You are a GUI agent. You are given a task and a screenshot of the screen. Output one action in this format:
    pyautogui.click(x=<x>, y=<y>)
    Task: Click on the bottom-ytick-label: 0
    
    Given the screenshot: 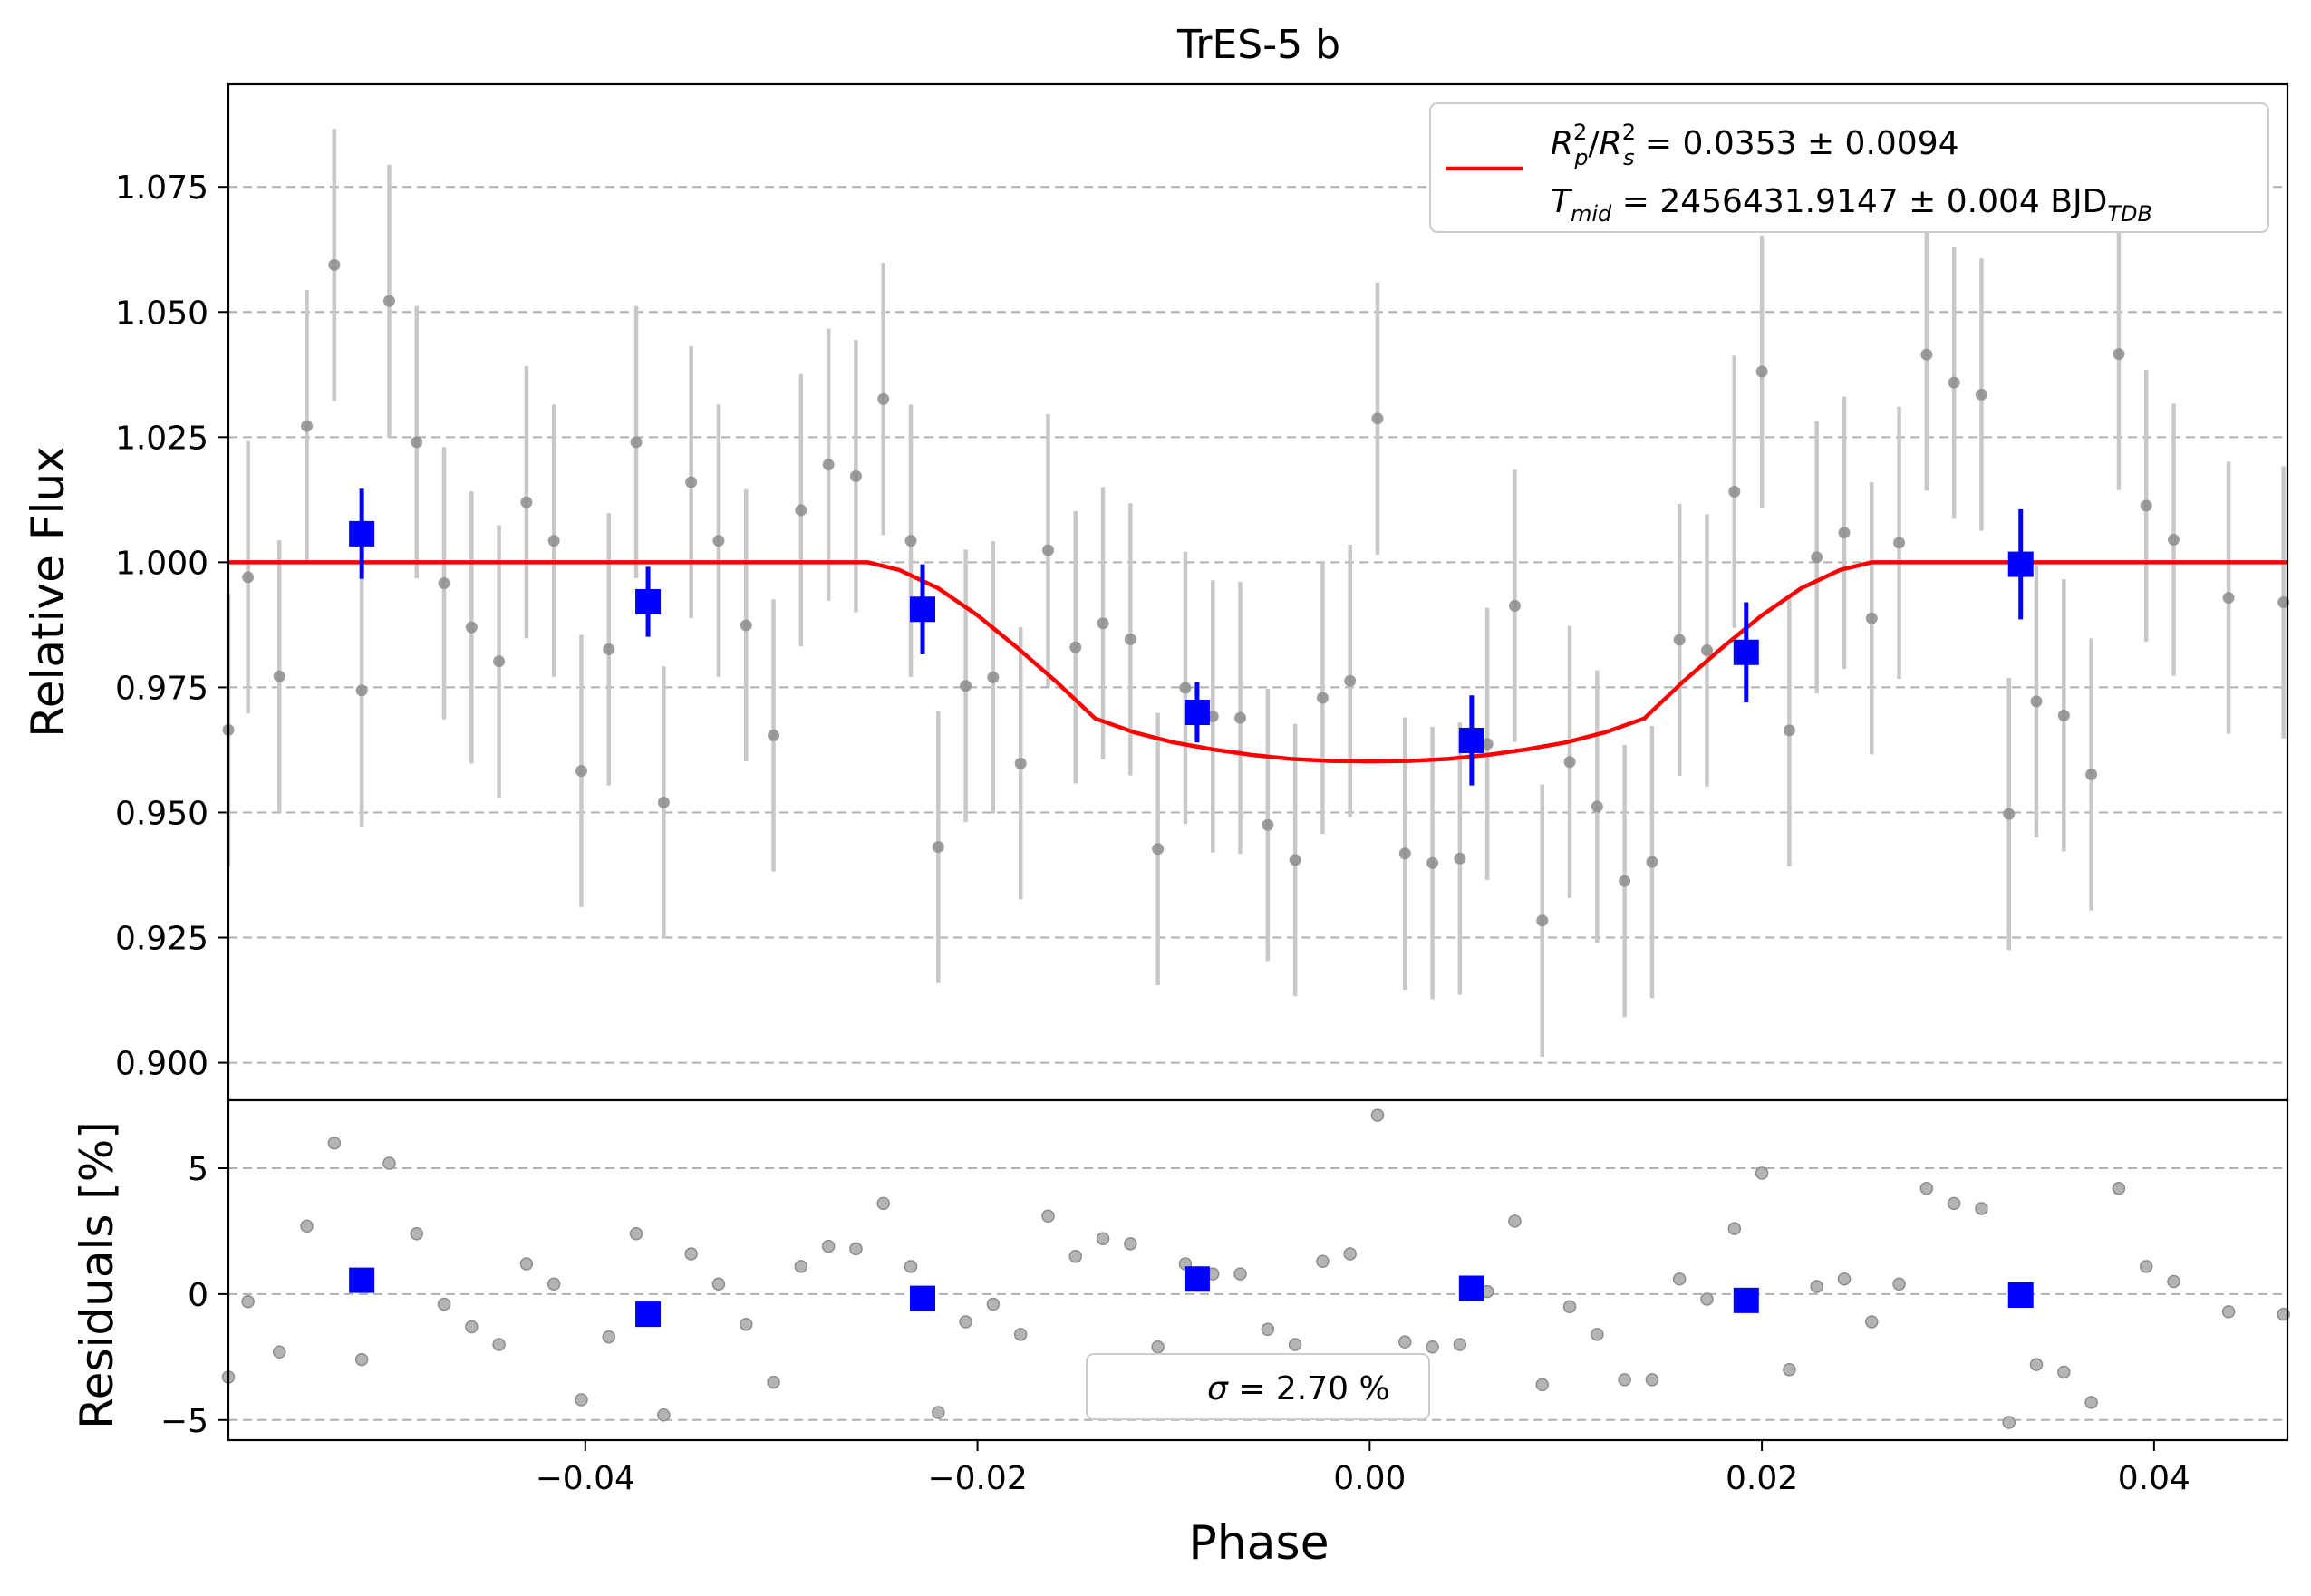 What is the action you would take?
    pyautogui.click(x=198, y=1295)
    